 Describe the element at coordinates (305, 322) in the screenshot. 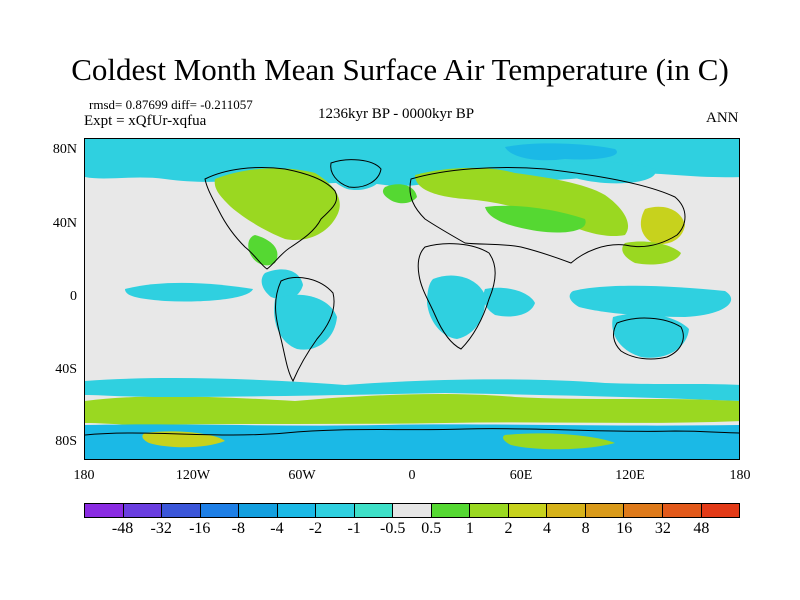

I see `south-america-cool` at that location.